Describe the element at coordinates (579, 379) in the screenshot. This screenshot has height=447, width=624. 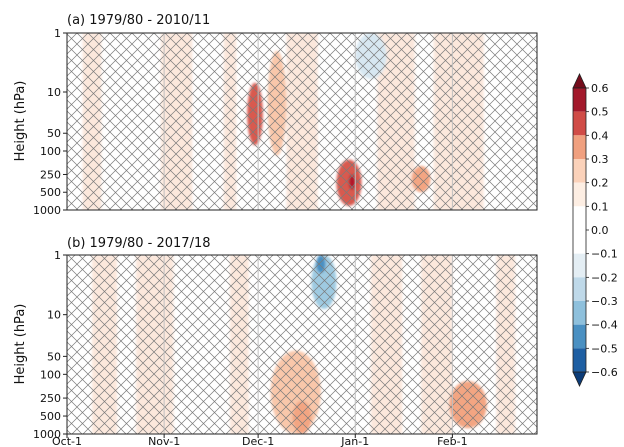
I see `colorbar-extend-min` at that location.